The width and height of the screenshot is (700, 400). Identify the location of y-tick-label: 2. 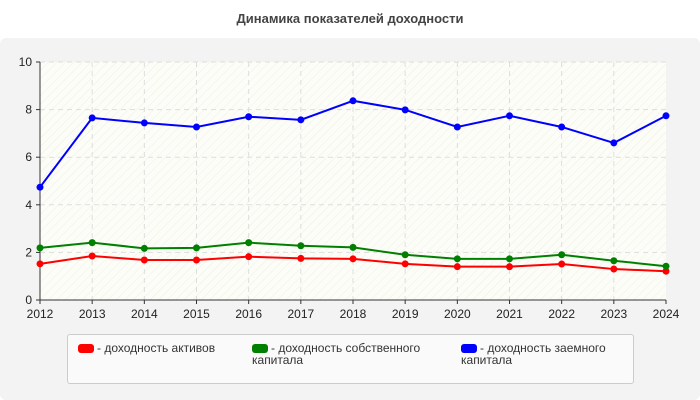
(28, 252).